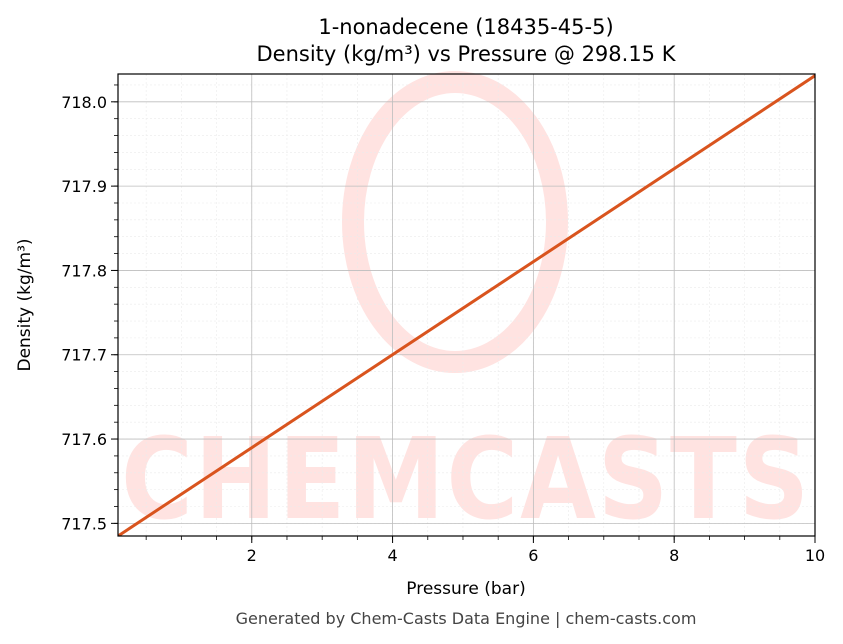  Describe the element at coordinates (84, 355) in the screenshot. I see `y-tick-label: 717.7` at that location.